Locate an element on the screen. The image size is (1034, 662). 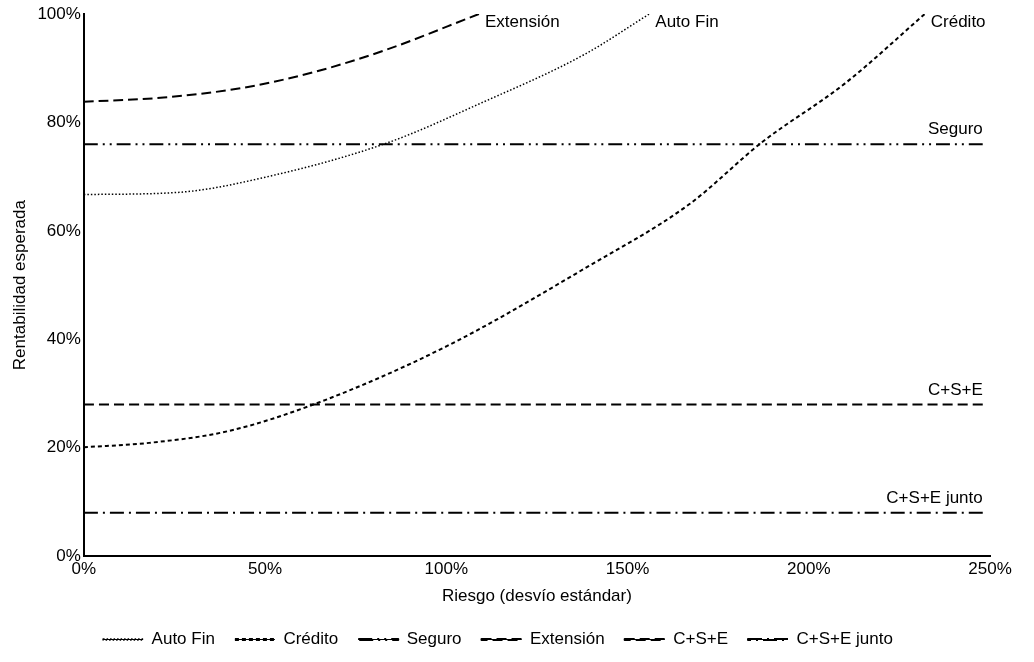
text: Auto Fin is located at coordinates (687, 21).